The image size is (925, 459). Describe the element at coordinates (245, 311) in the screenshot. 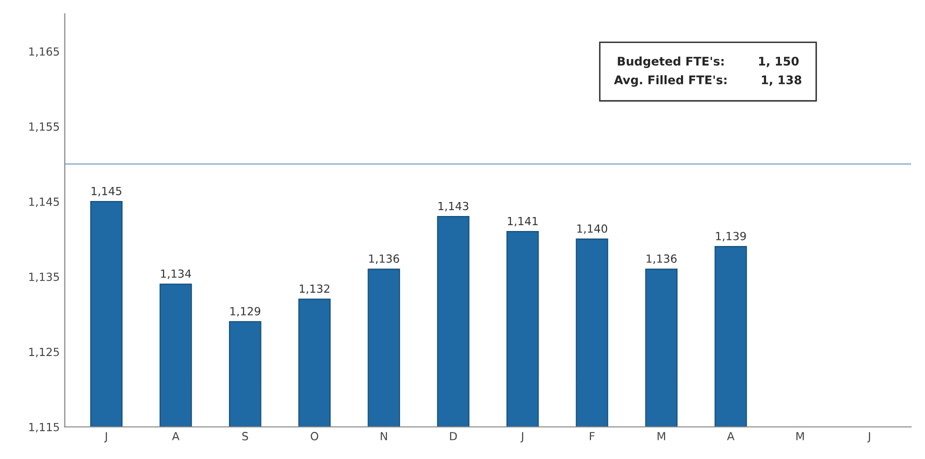

I see `data-label: 1,129` at that location.